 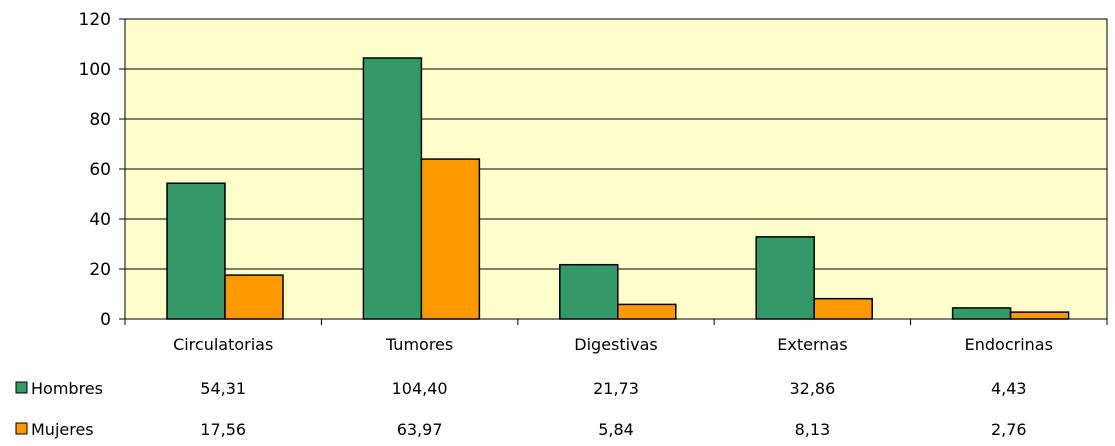 I want to click on data-label: 5,84, so click(x=616, y=429).